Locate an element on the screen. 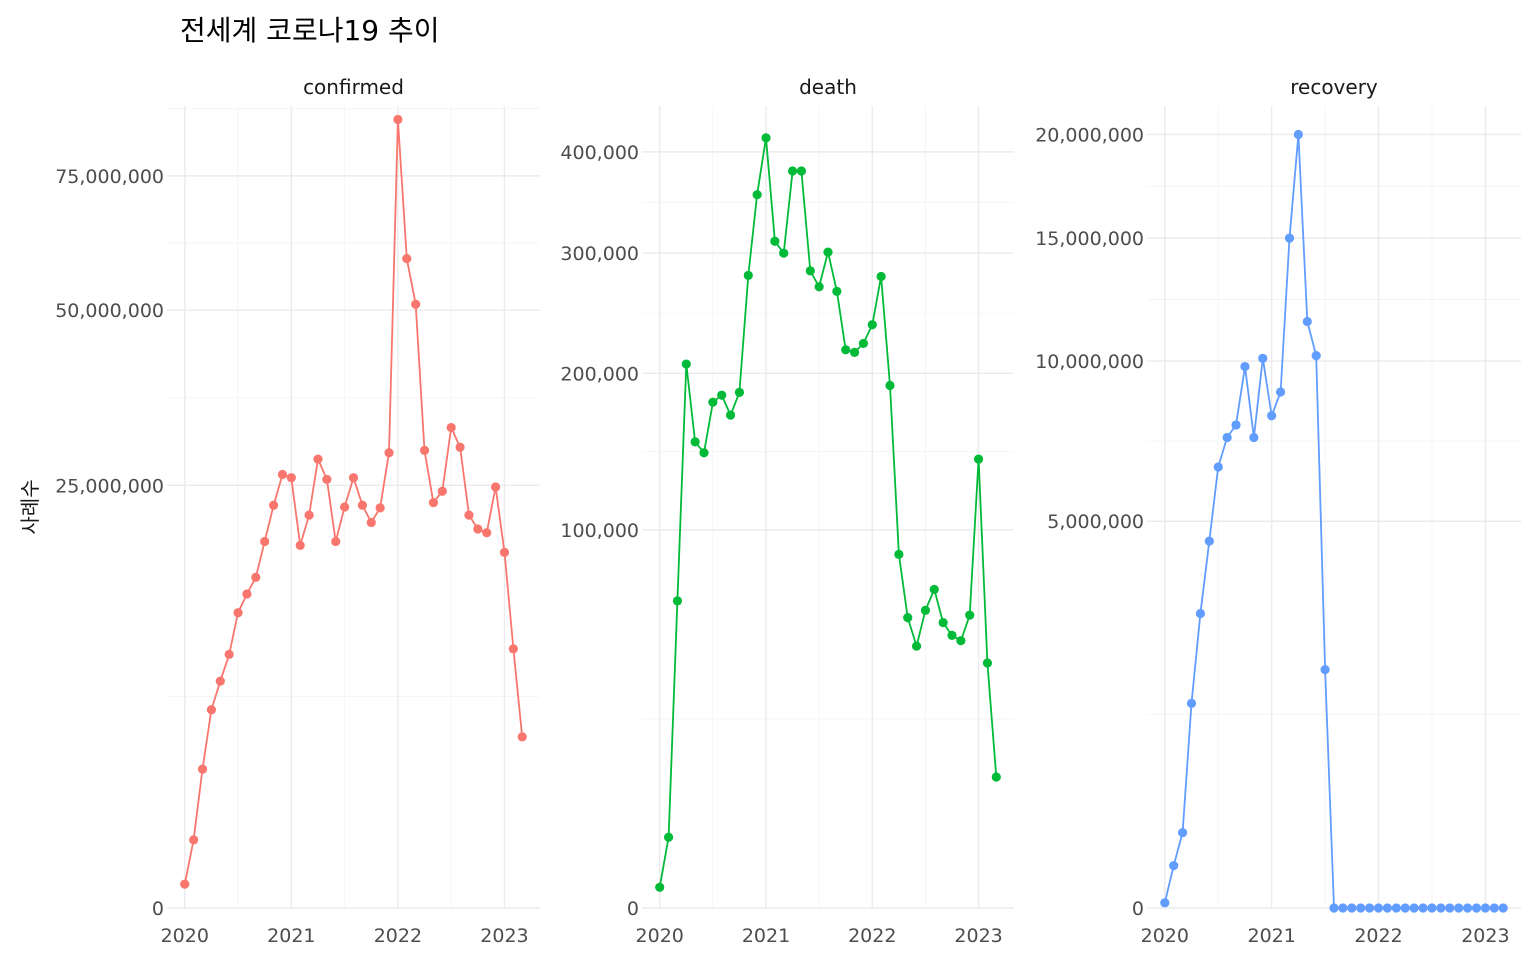 This screenshot has width=1536, height=960. y-axis-label: 사례수 is located at coordinates (30, 506).